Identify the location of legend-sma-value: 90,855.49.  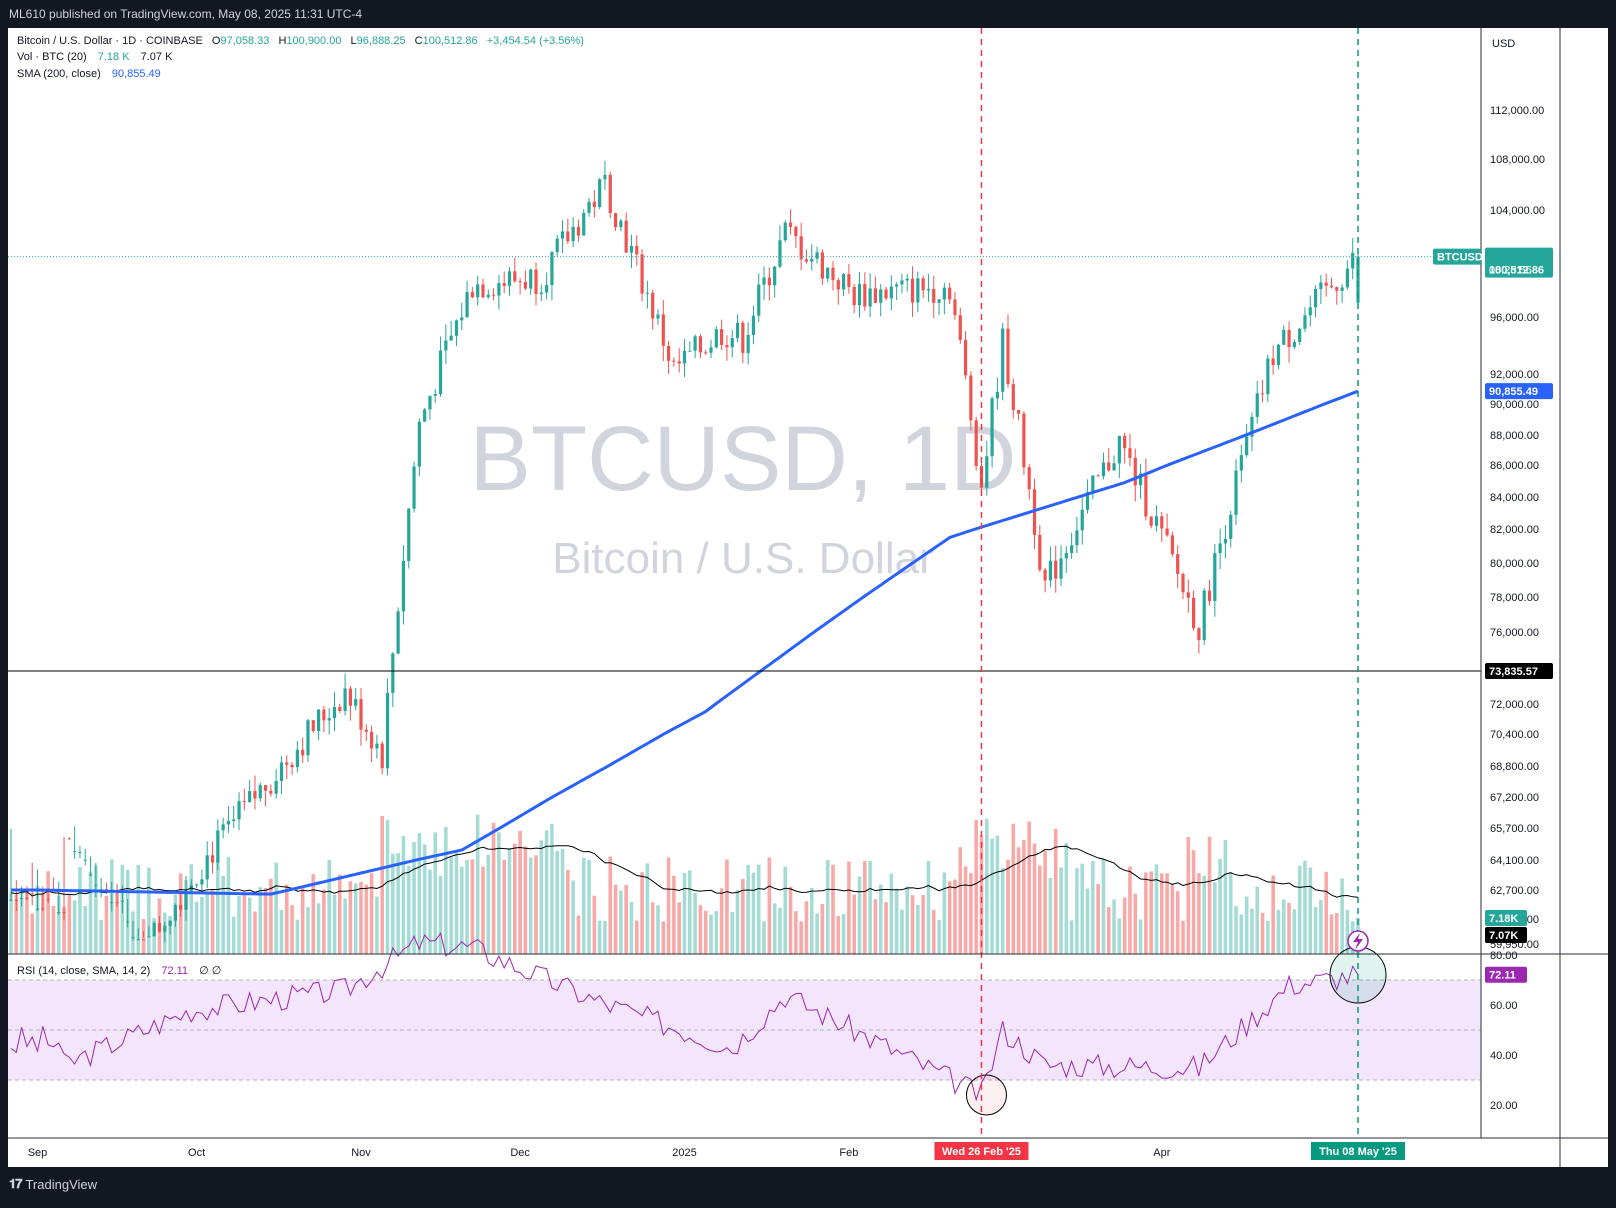
(136, 74).